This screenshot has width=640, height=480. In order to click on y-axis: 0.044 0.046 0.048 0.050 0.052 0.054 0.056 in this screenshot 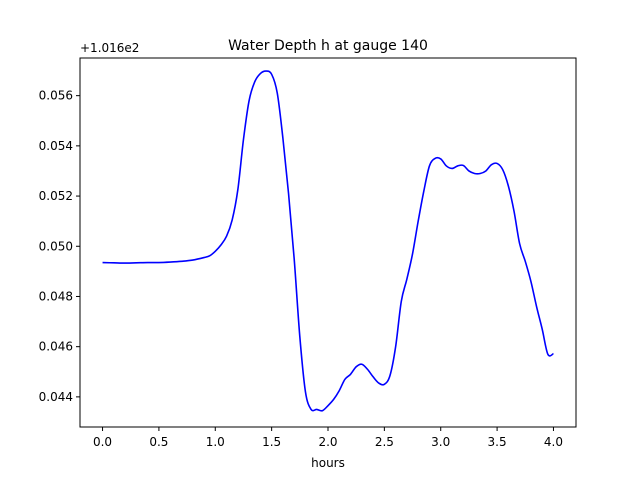, I will do `click(59, 246)`.